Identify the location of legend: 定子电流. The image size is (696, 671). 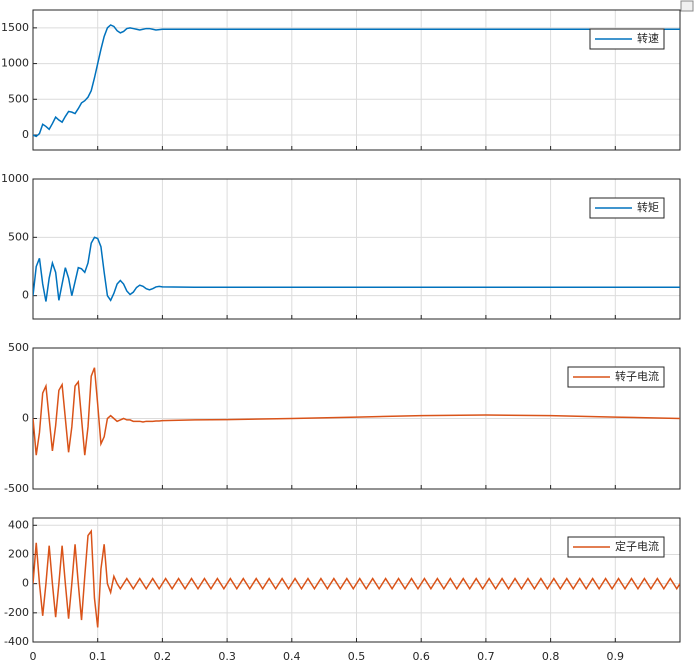
(616, 547).